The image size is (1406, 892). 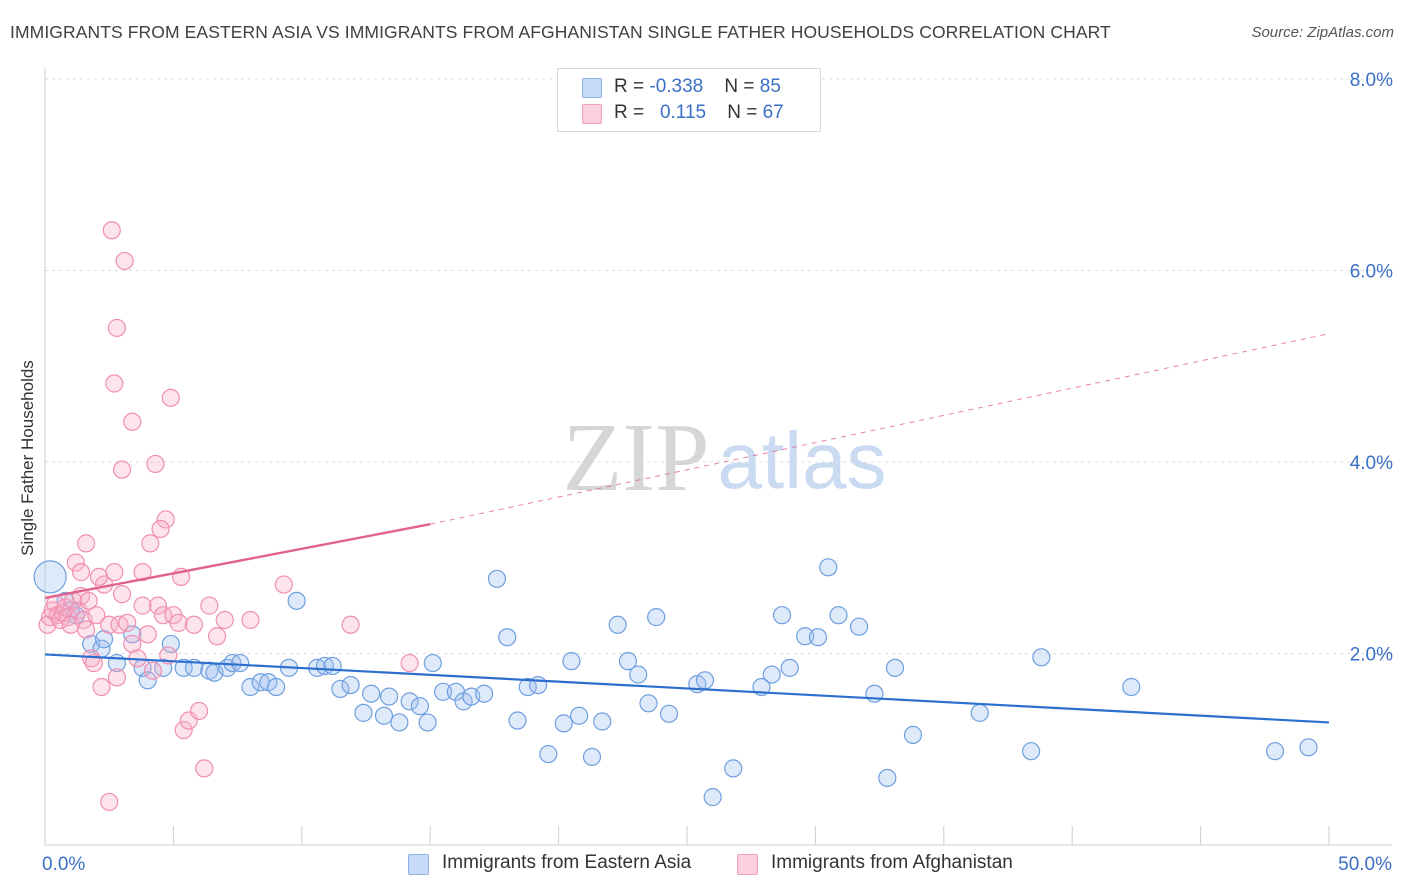 I want to click on trend-line-eastern-asia, so click(x=687, y=688).